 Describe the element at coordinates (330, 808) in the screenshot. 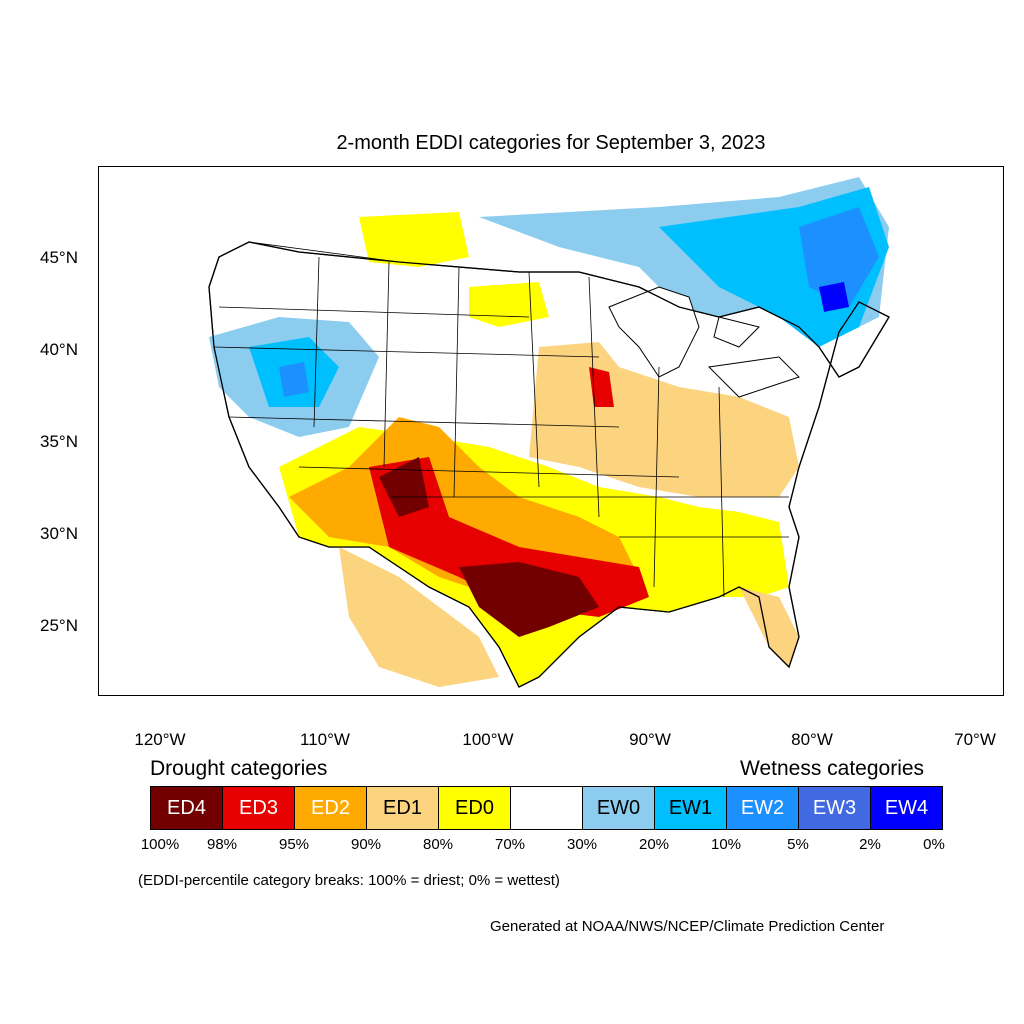

I see `legend-swatch-ed2: ED2` at that location.